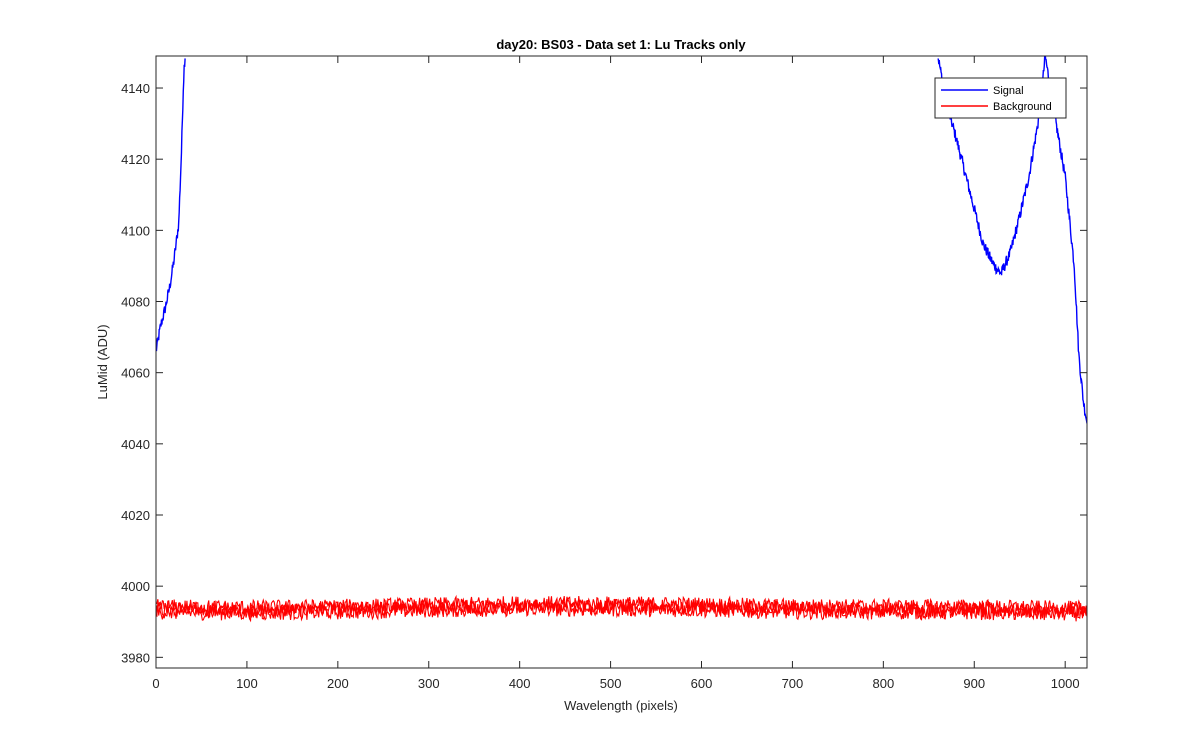 The width and height of the screenshot is (1200, 750). What do you see at coordinates (155, 683) in the screenshot?
I see `x-tick-label: 0` at bounding box center [155, 683].